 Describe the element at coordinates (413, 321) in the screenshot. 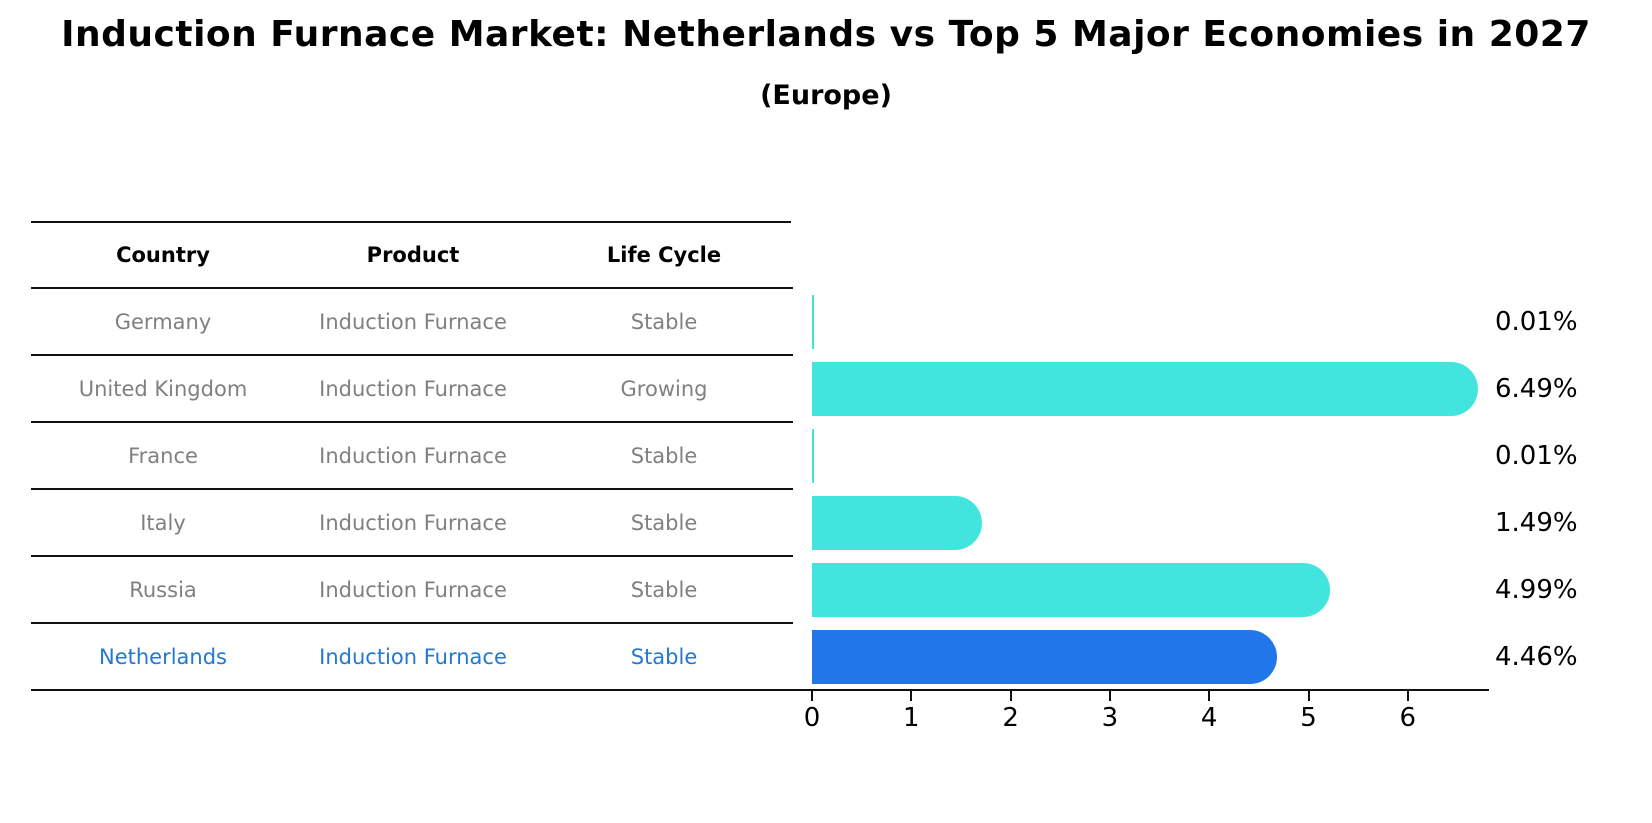

I see `table-cell-row0-col1: Induction Furnace` at that location.